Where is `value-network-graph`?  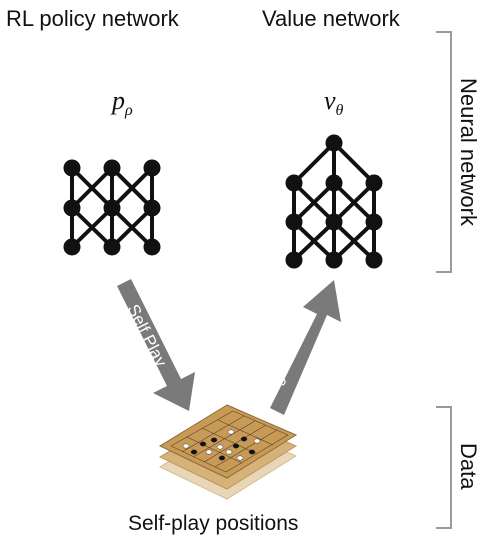 value-network-graph is located at coordinates (334, 201).